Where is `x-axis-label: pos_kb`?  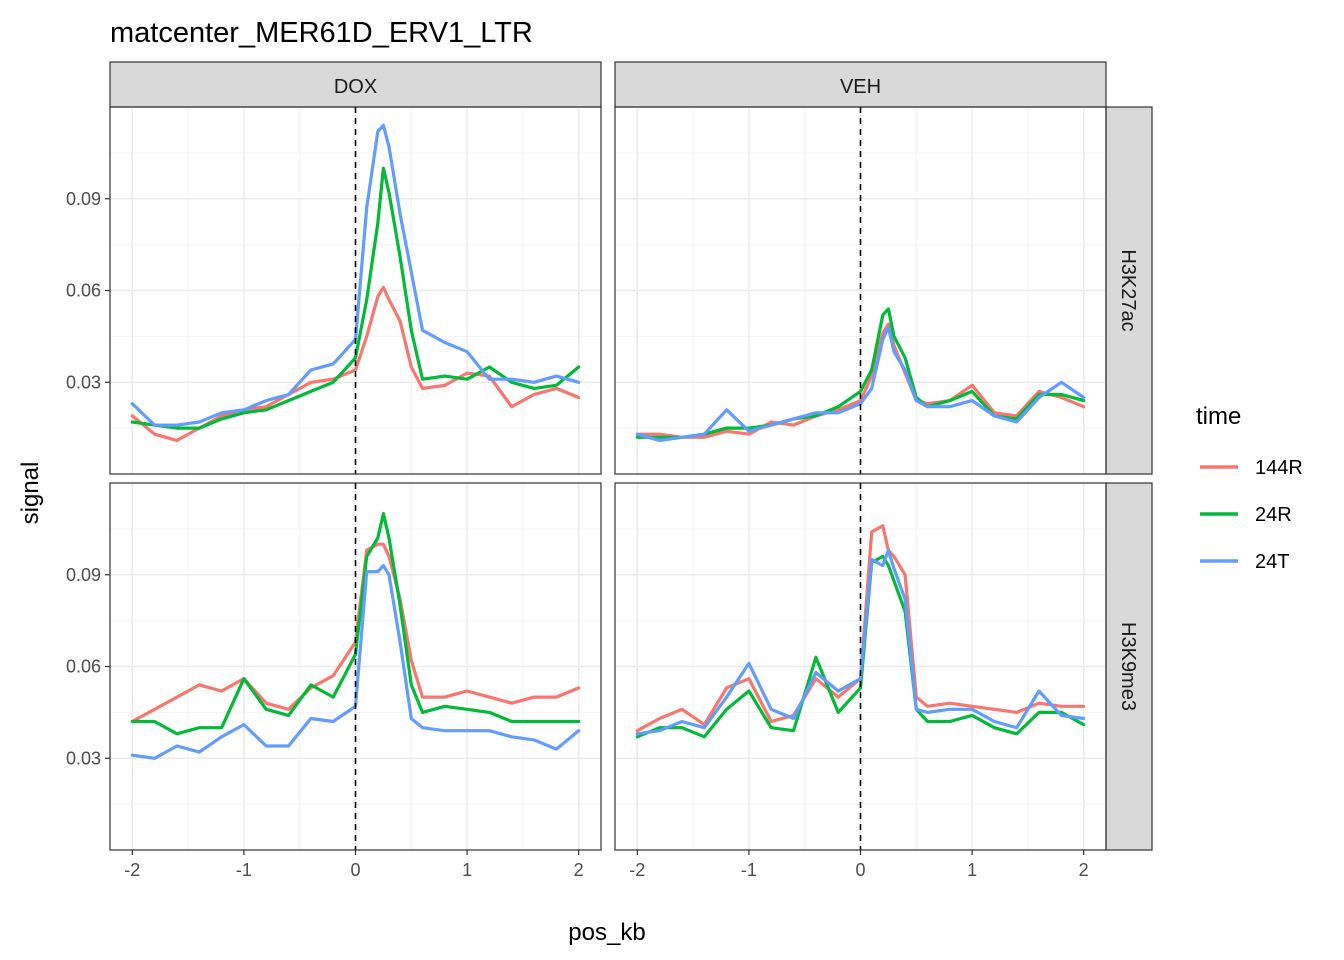
x-axis-label: pos_kb is located at coordinates (606, 932).